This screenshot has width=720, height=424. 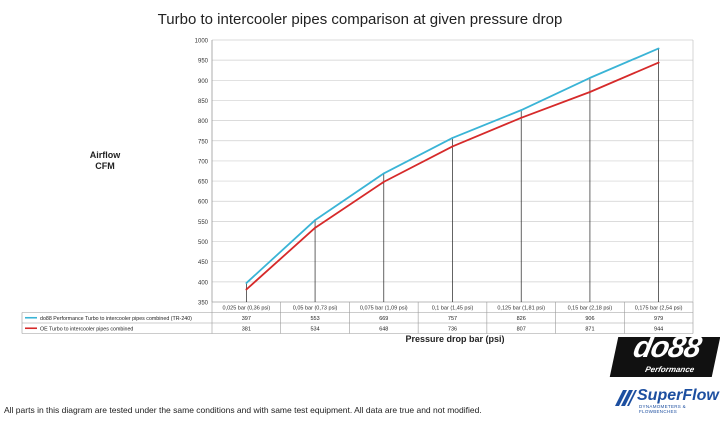 I want to click on y-tick-label: 450, so click(x=203, y=263).